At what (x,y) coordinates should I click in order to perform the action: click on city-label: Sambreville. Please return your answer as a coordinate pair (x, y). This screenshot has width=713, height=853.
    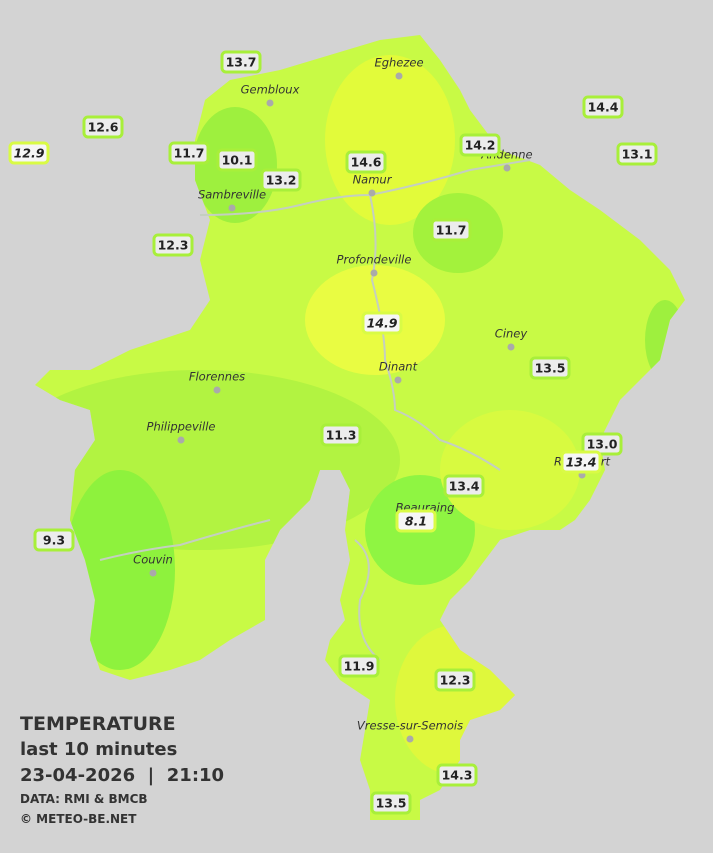
    Looking at the image, I should click on (232, 195).